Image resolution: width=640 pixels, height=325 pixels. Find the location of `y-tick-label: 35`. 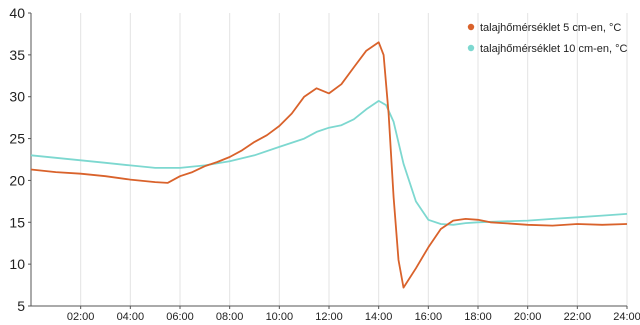

y-tick-label: 35 is located at coordinates (17, 55).